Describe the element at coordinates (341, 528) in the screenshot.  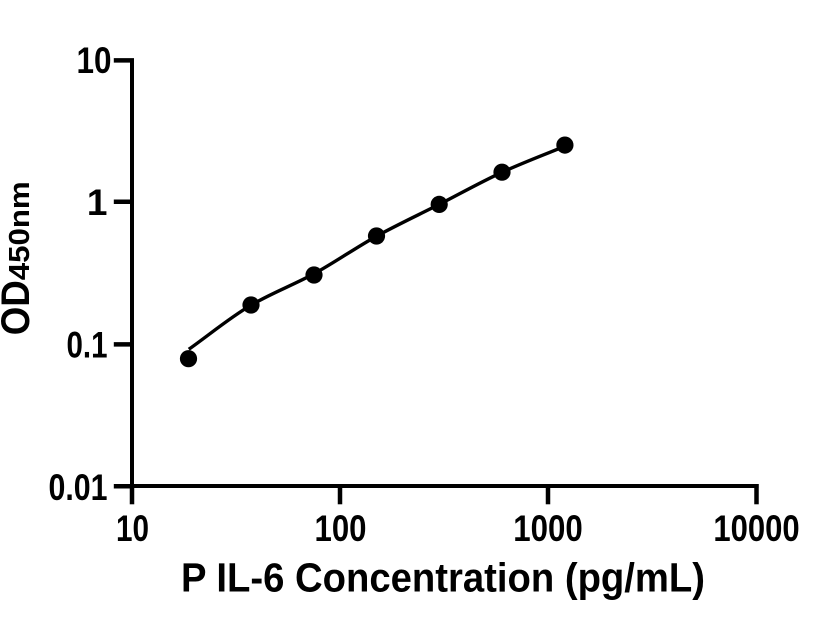
I see `svg-text: 100` at that location.